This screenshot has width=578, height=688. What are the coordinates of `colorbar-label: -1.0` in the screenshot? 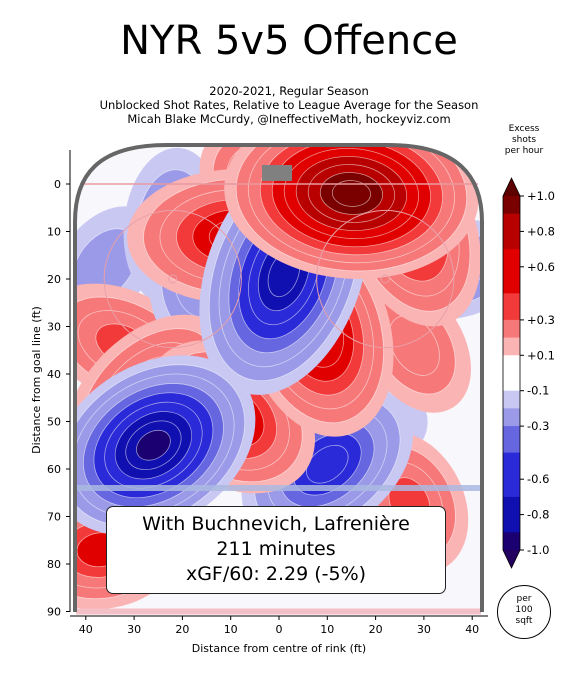 It's located at (538, 550).